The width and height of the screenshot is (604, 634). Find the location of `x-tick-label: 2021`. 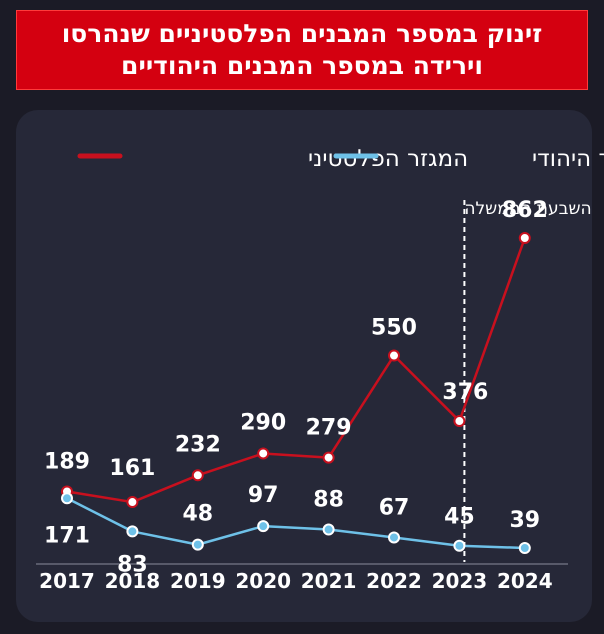

x-tick-label: 2021 is located at coordinates (329, 581).